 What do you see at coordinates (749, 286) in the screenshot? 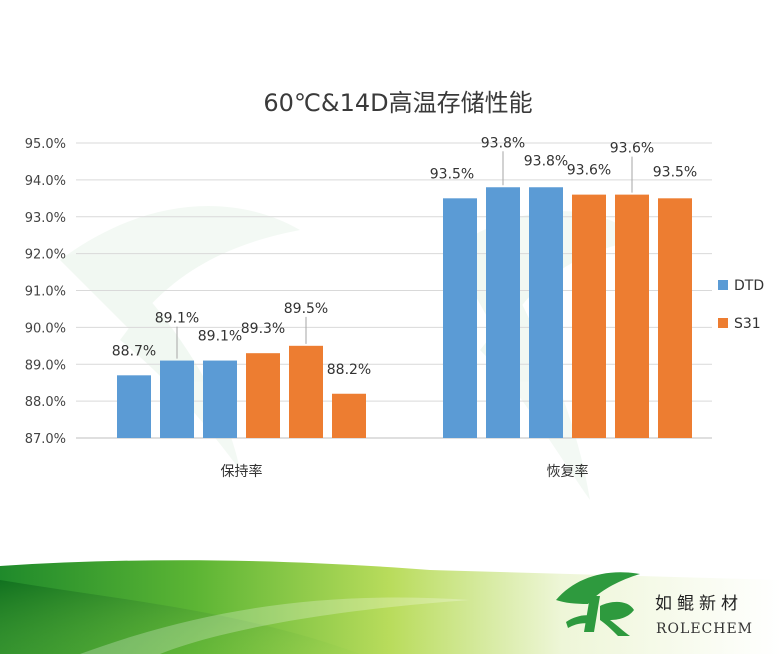
I see `legend-label: DTD` at bounding box center [749, 286].